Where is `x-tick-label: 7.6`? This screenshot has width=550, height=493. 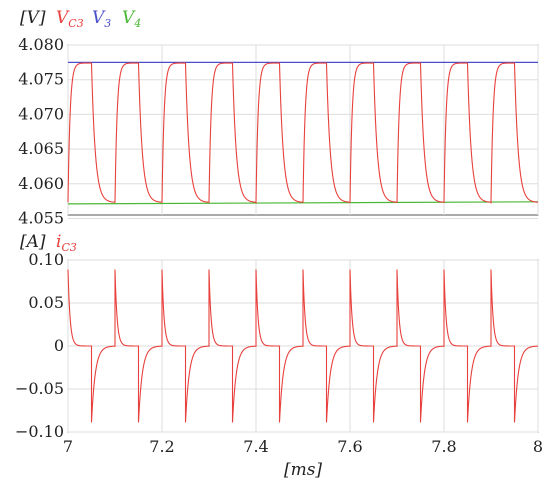 x-tick-label: 7.6 is located at coordinates (349, 446).